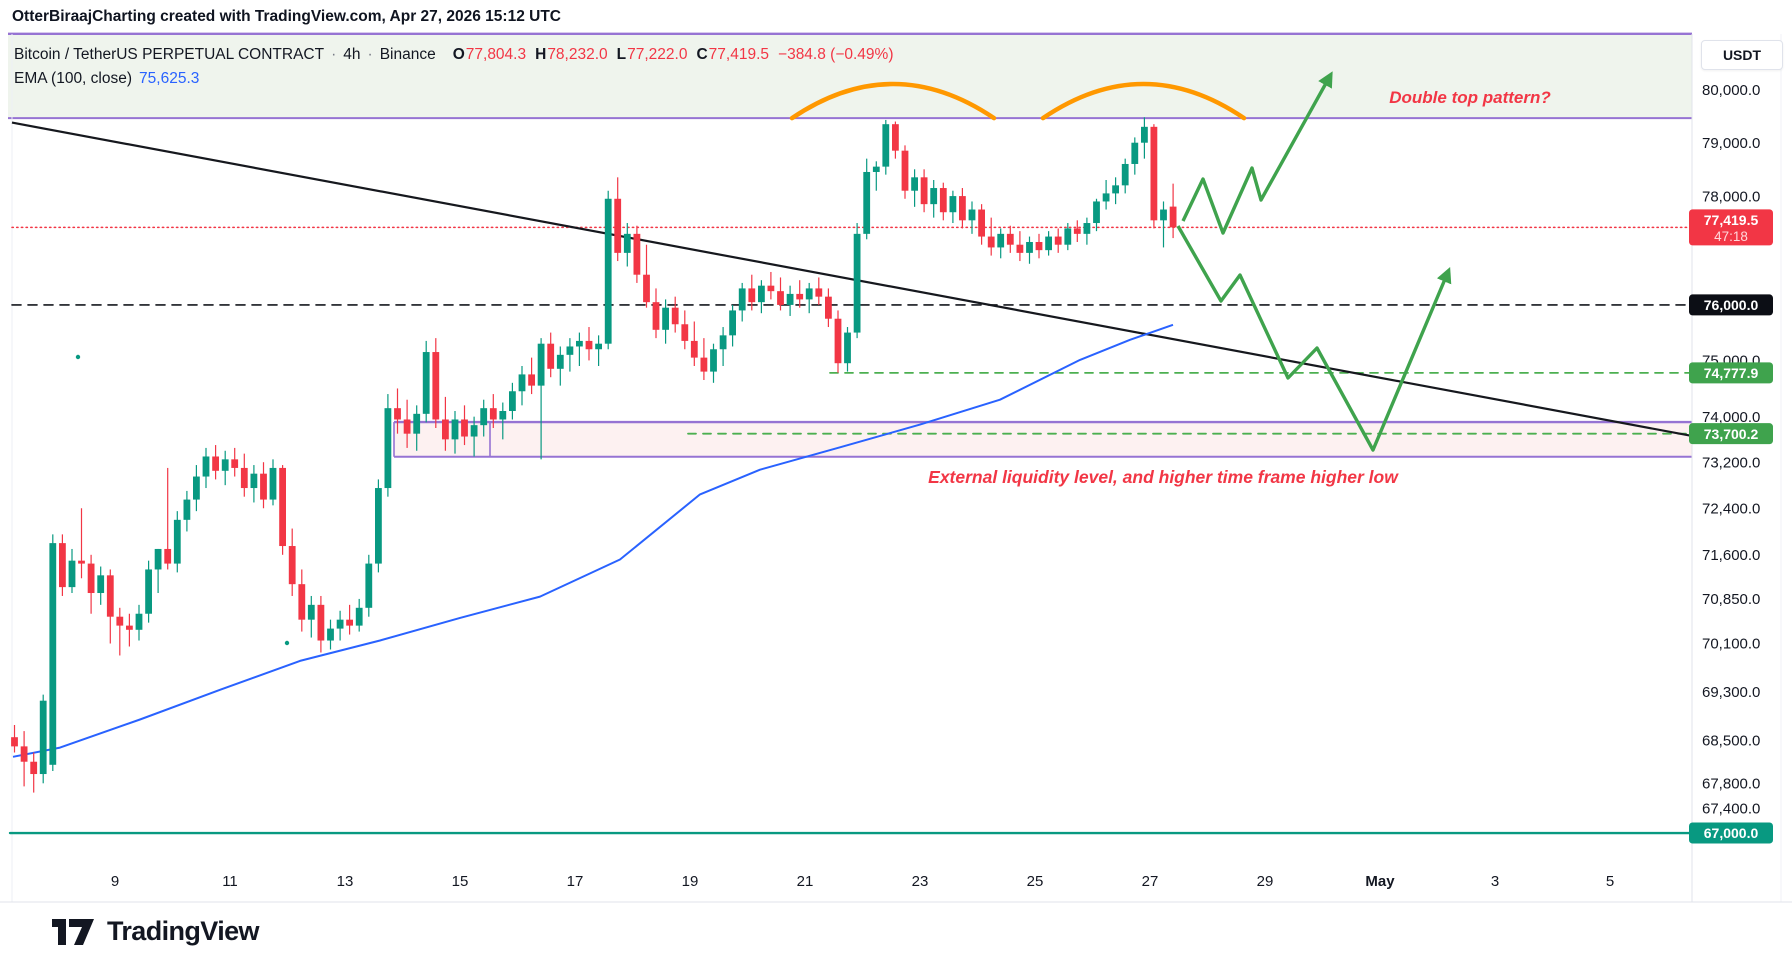 This screenshot has width=1792, height=974. Describe the element at coordinates (1731, 644) in the screenshot. I see `svg-text: 70,100.0` at that location.